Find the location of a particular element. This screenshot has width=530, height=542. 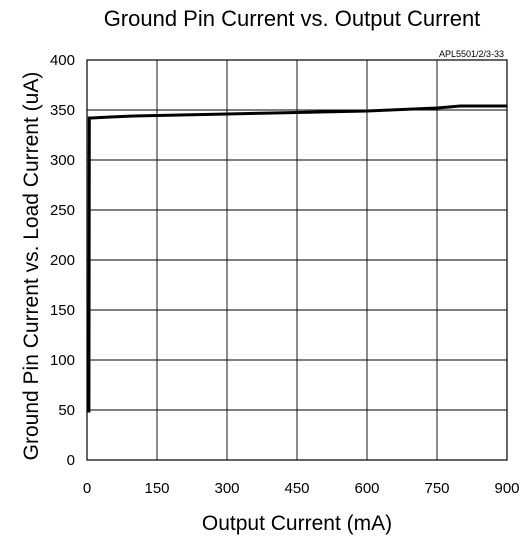

y-tick-label: 100 is located at coordinates (62, 360).